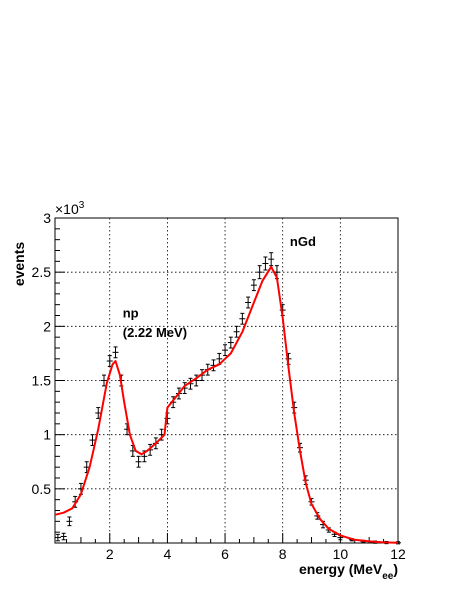  Describe the element at coordinates (42, 272) in the screenshot. I see `y-tick-label: 2.5` at that location.